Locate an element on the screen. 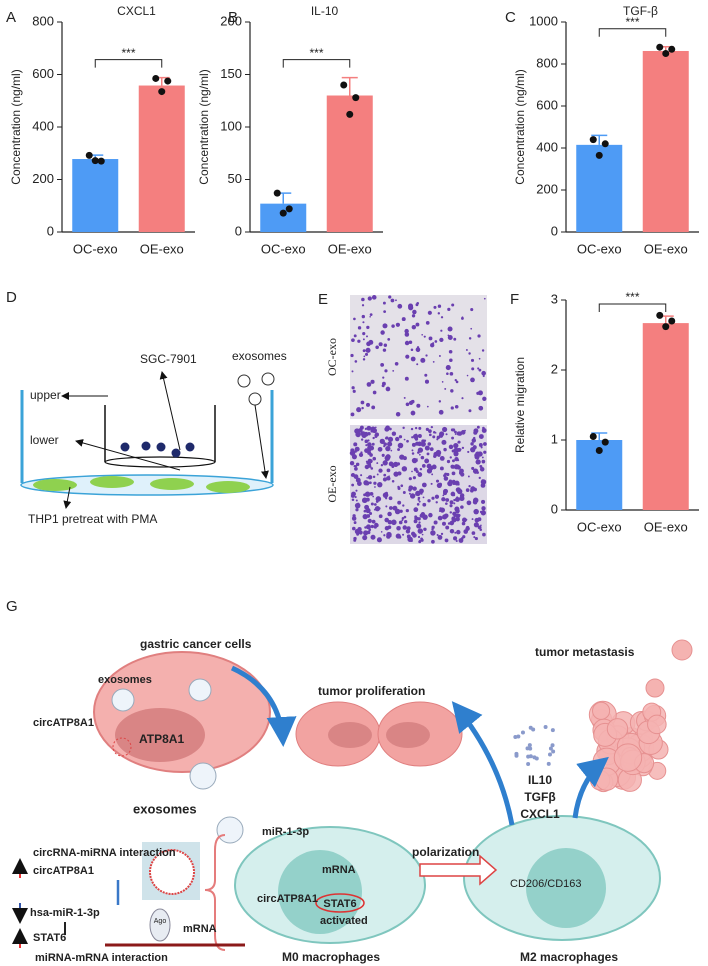  label: exosomes is located at coordinates (125, 680).